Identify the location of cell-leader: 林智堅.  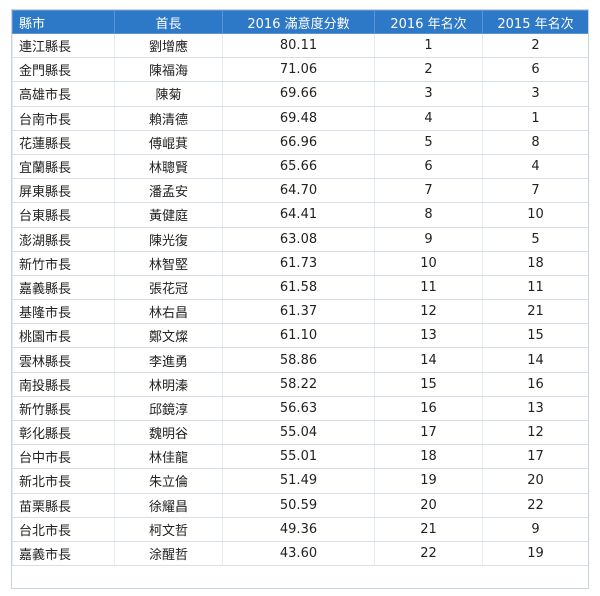
(168, 263).